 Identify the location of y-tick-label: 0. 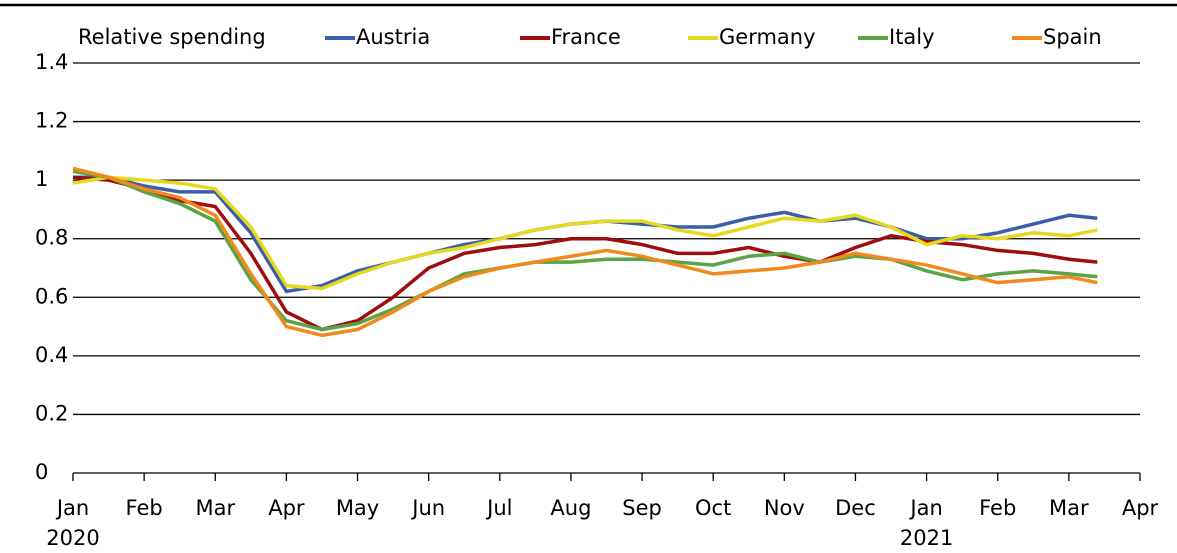
(41, 472).